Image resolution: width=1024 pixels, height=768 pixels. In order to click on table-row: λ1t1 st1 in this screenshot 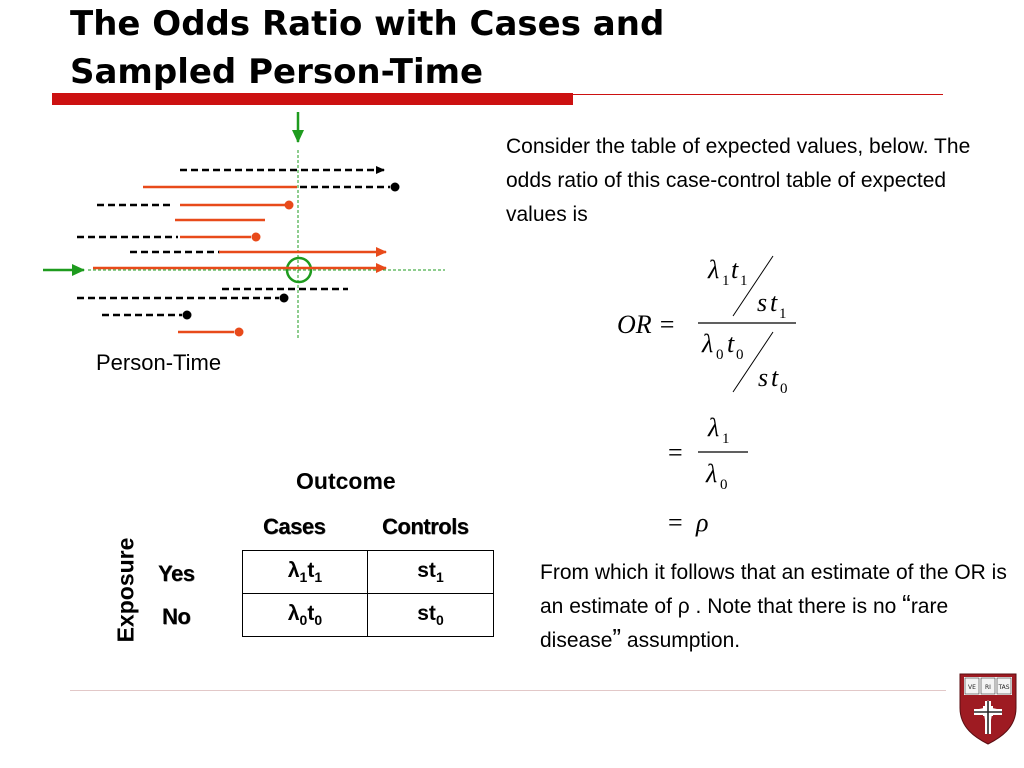, I will do `click(368, 572)`.